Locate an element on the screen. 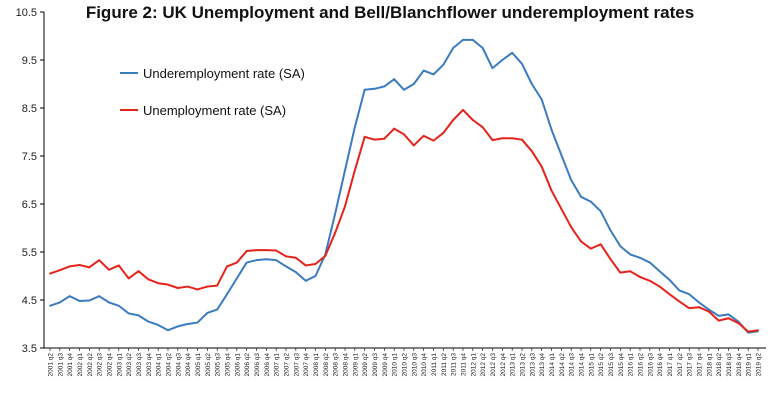 The width and height of the screenshot is (780, 405). y-tick-label: 7.5 is located at coordinates (29, 157).